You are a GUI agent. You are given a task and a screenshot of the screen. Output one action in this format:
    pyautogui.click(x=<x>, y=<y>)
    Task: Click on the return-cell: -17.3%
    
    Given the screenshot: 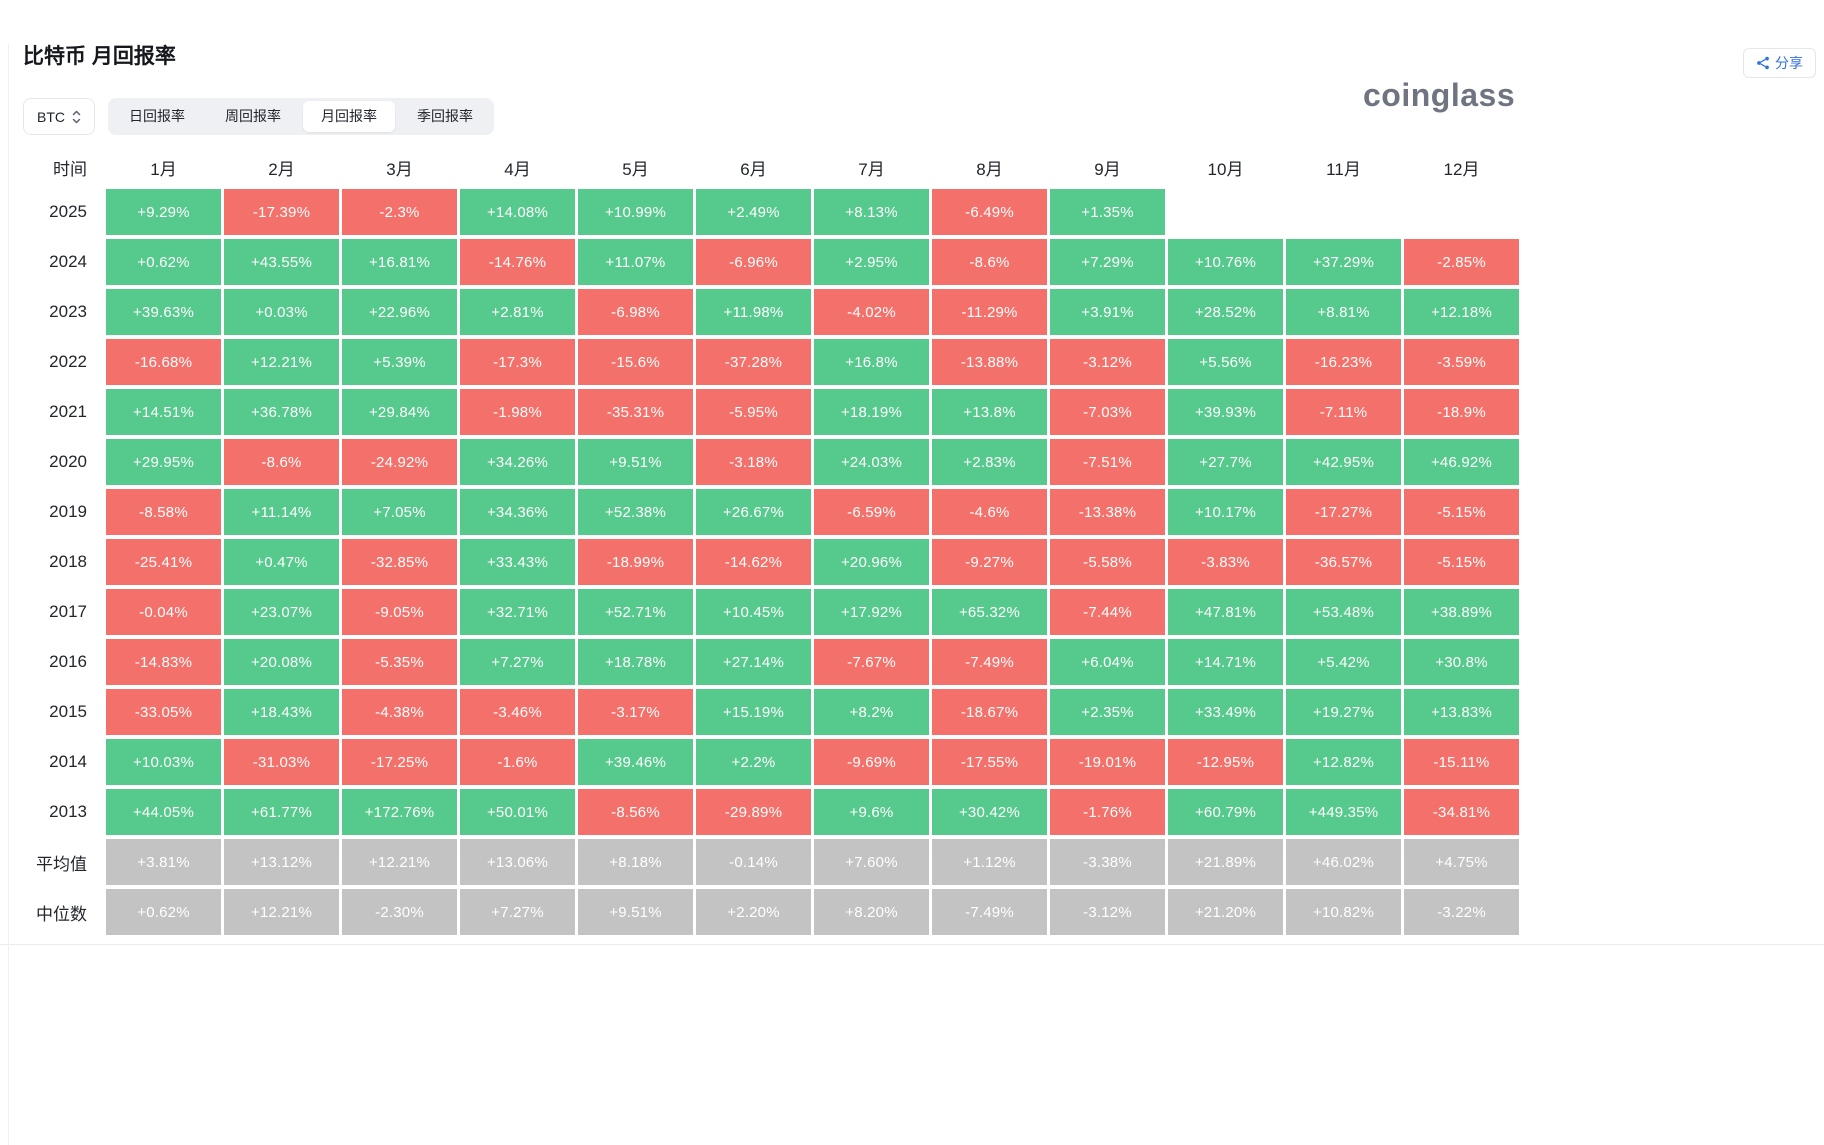 What is the action you would take?
    pyautogui.click(x=517, y=362)
    